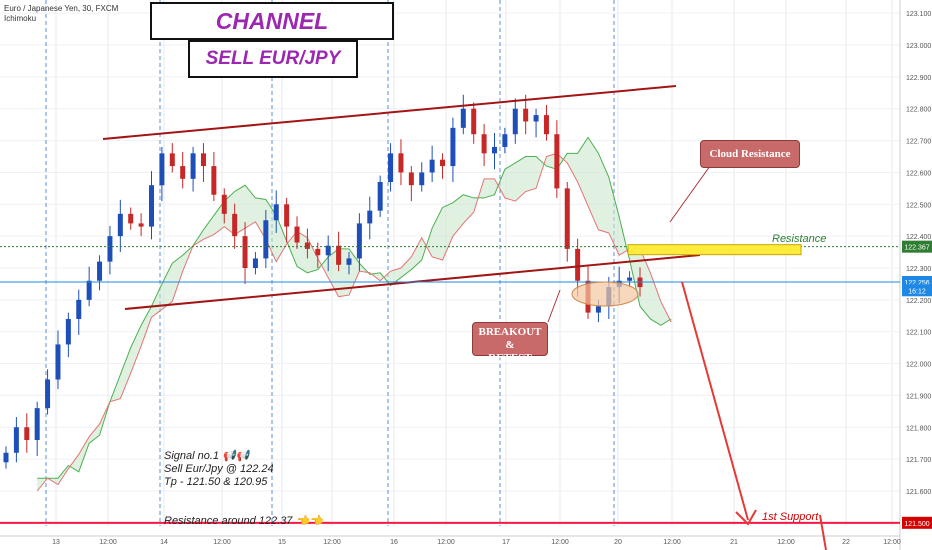  Describe the element at coordinates (918, 14) in the screenshot. I see `price-tick-label: 123.100` at that location.